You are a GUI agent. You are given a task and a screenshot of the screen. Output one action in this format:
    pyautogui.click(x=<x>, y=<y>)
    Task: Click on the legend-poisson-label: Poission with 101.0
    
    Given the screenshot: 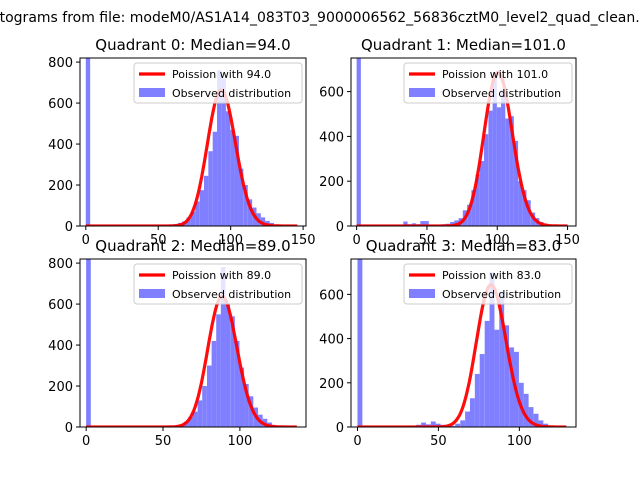 What is the action you would take?
    pyautogui.click(x=495, y=74)
    